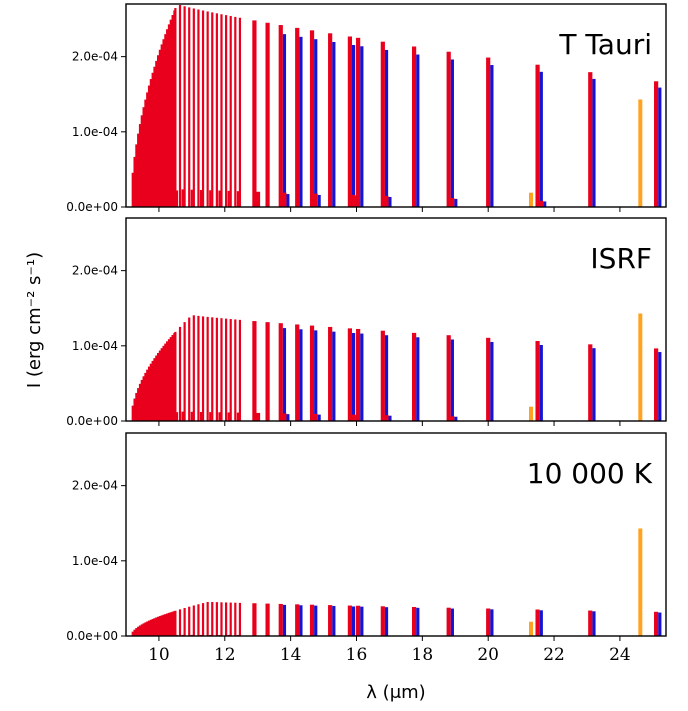  What do you see at coordinates (423, 655) in the screenshot?
I see `x-tick-label: 18` at bounding box center [423, 655].